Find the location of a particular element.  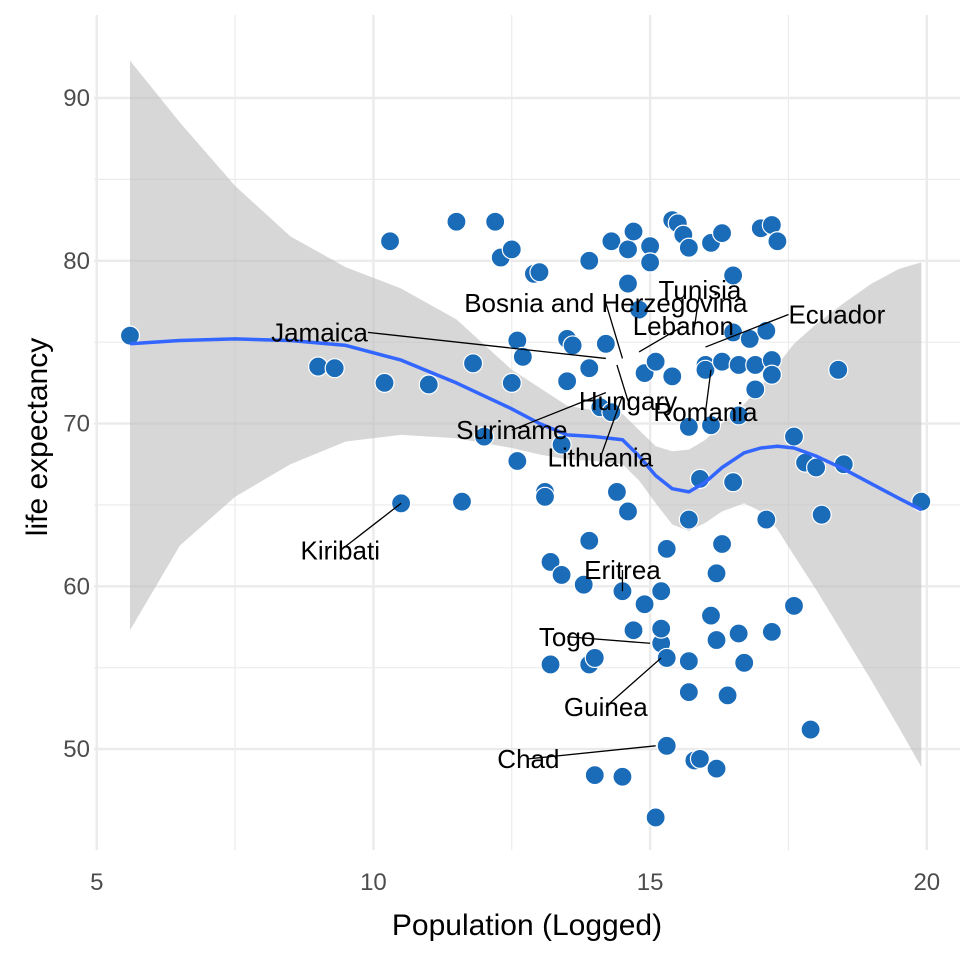

y-tick-label: 50 is located at coordinates (76, 749).